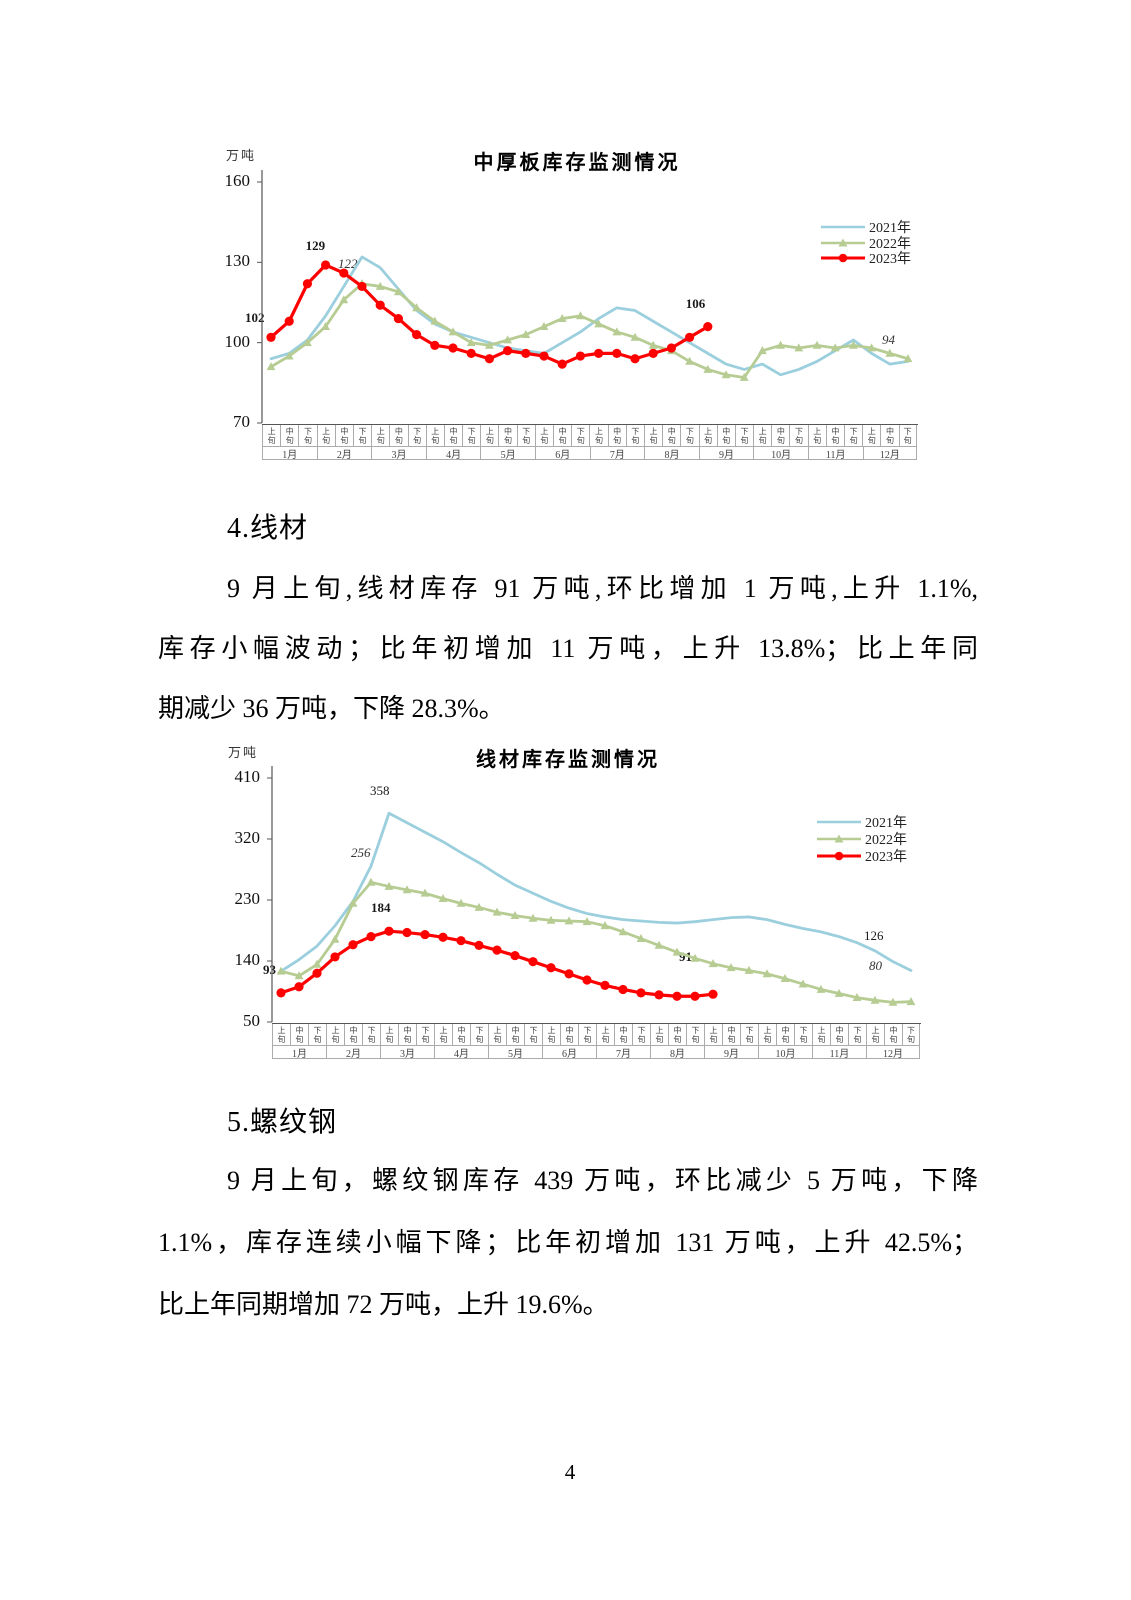 Image resolution: width=1131 pixels, height=1600 pixels. I want to click on x-month-cell: 4月, so click(461, 1053).